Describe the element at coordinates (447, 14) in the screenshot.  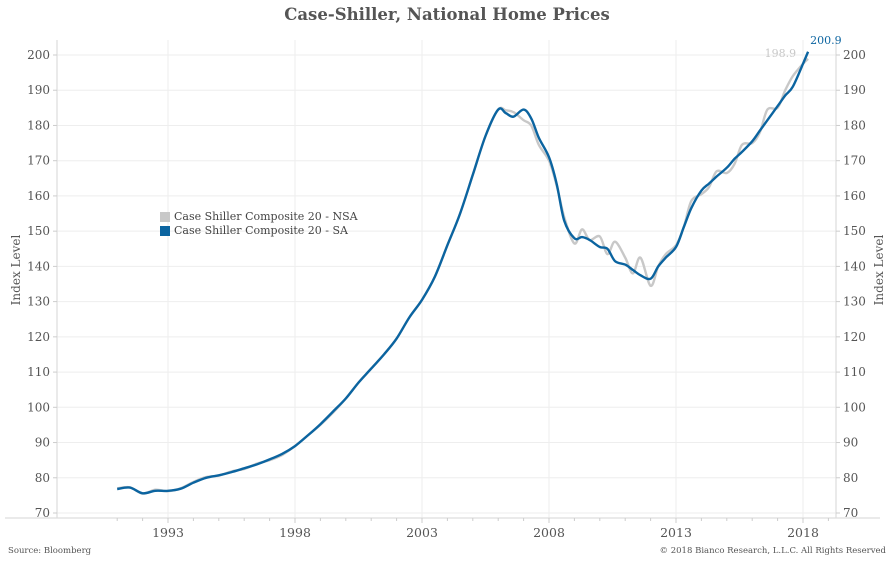
I see `chart-title: Case-Shiller, National Home Prices` at that location.